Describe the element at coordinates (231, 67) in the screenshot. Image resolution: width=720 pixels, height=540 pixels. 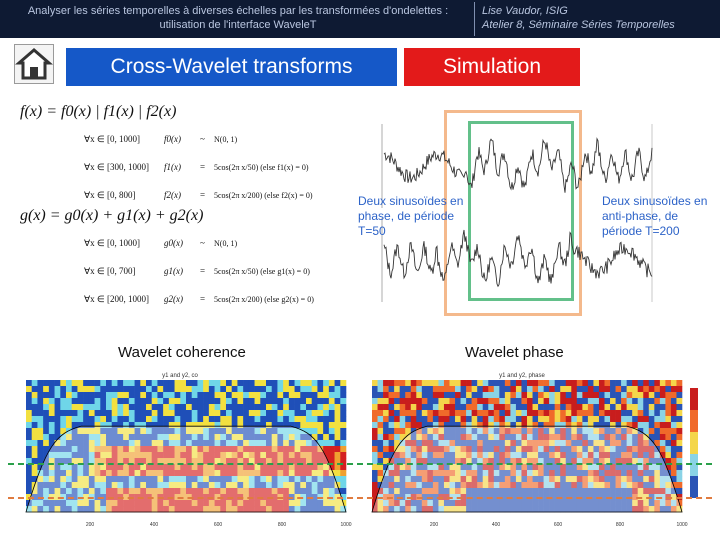
I see `cross-wavelet-tab: Cross-Wavelet transforms` at that location.